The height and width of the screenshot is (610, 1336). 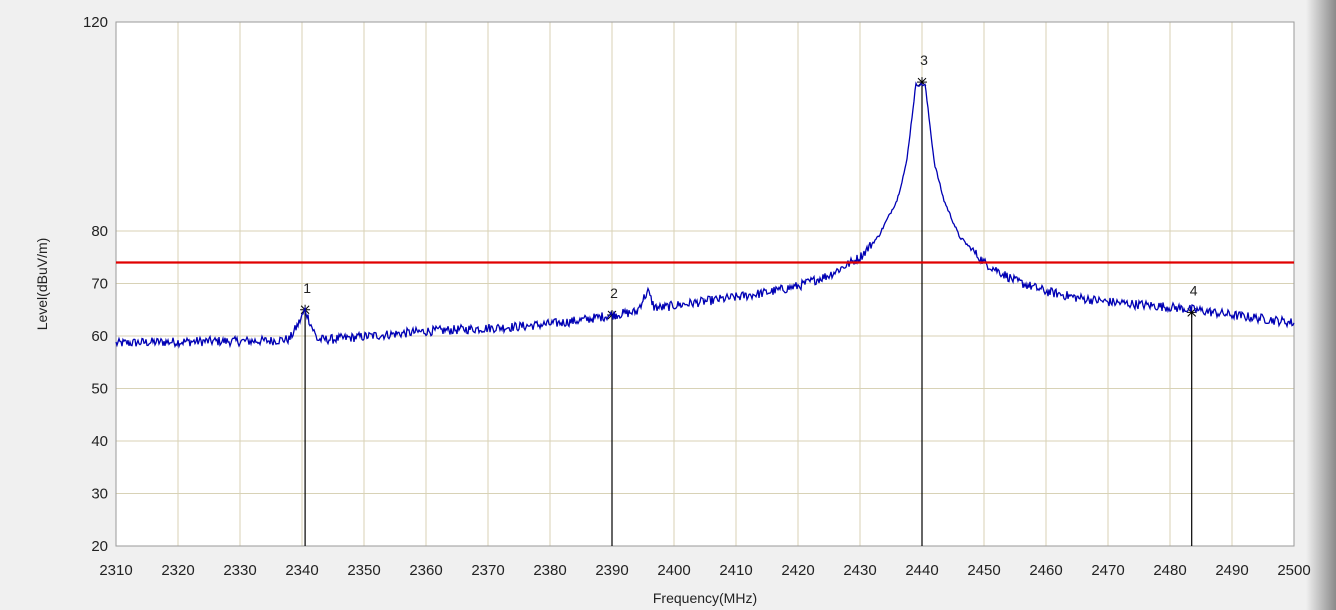 What do you see at coordinates (1107, 570) in the screenshot?
I see `x-tick-label: 2470` at bounding box center [1107, 570].